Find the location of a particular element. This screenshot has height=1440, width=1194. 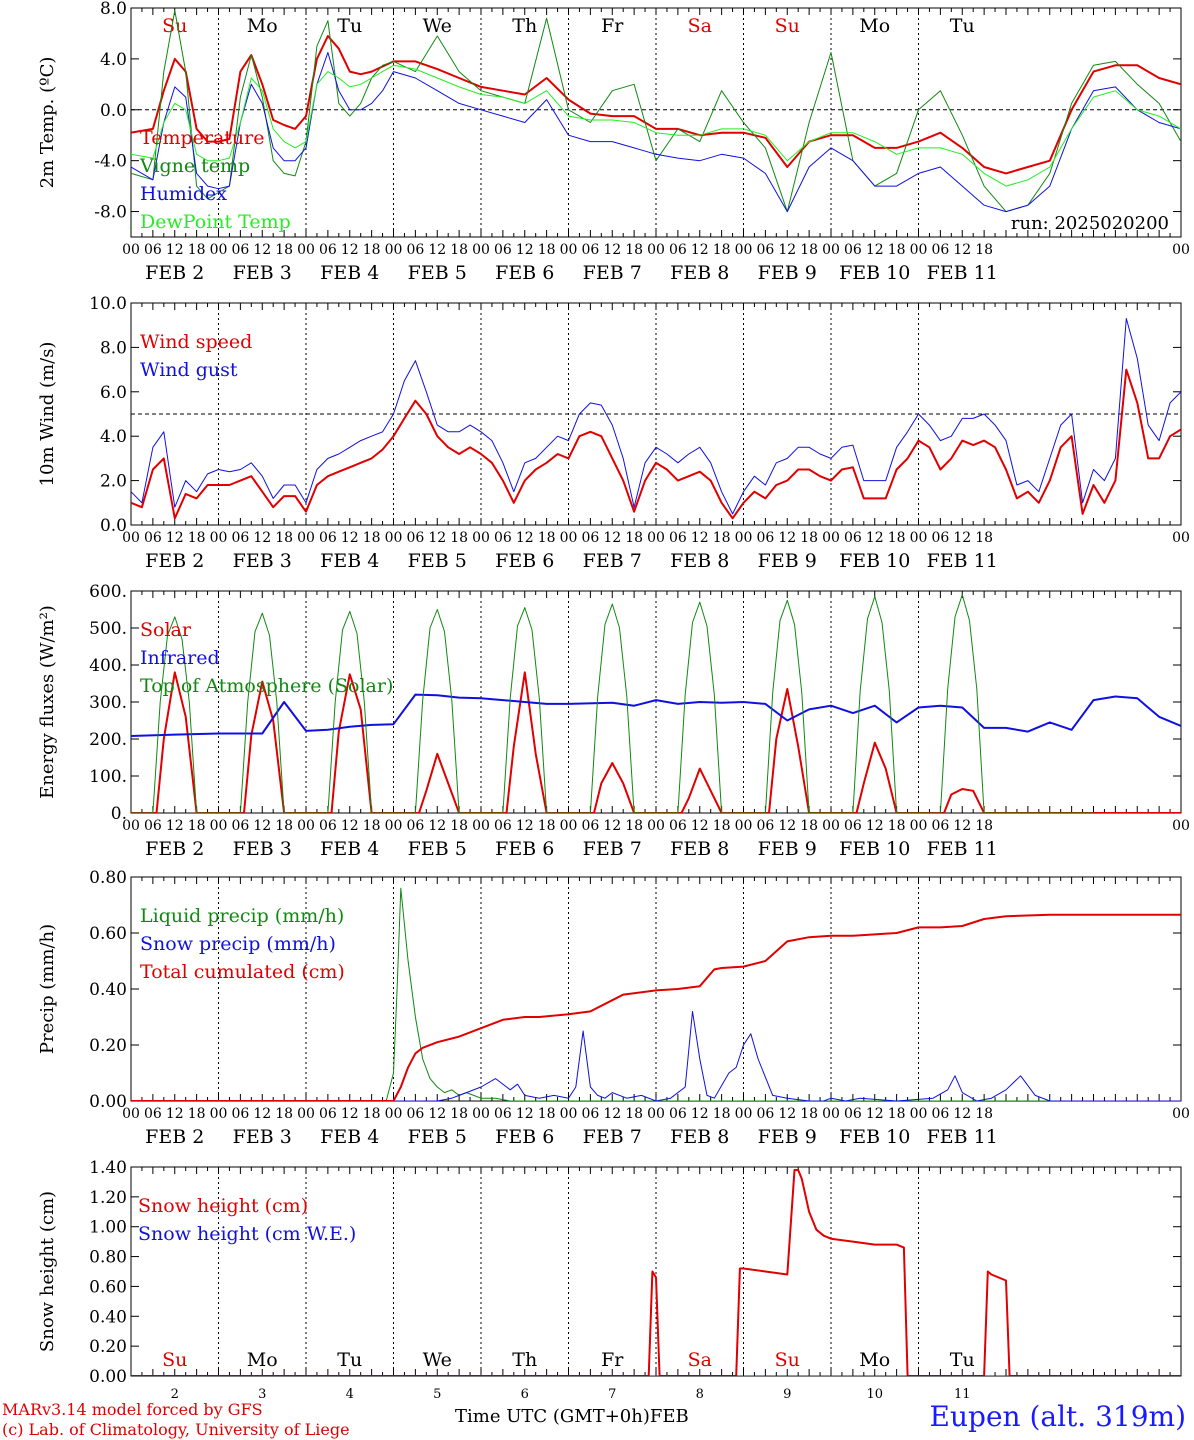

y-tick-label: 0.00 is located at coordinates (108, 1377).